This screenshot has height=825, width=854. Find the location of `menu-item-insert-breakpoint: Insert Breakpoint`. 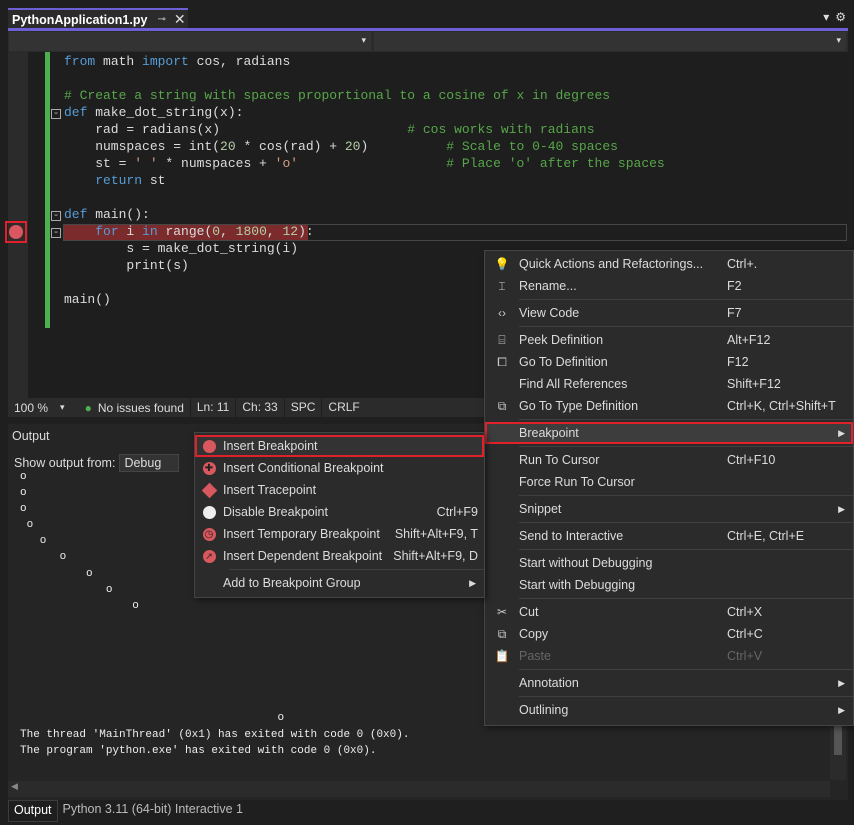

menu-item-insert-breakpoint: Insert Breakpoint is located at coordinates (339, 446).